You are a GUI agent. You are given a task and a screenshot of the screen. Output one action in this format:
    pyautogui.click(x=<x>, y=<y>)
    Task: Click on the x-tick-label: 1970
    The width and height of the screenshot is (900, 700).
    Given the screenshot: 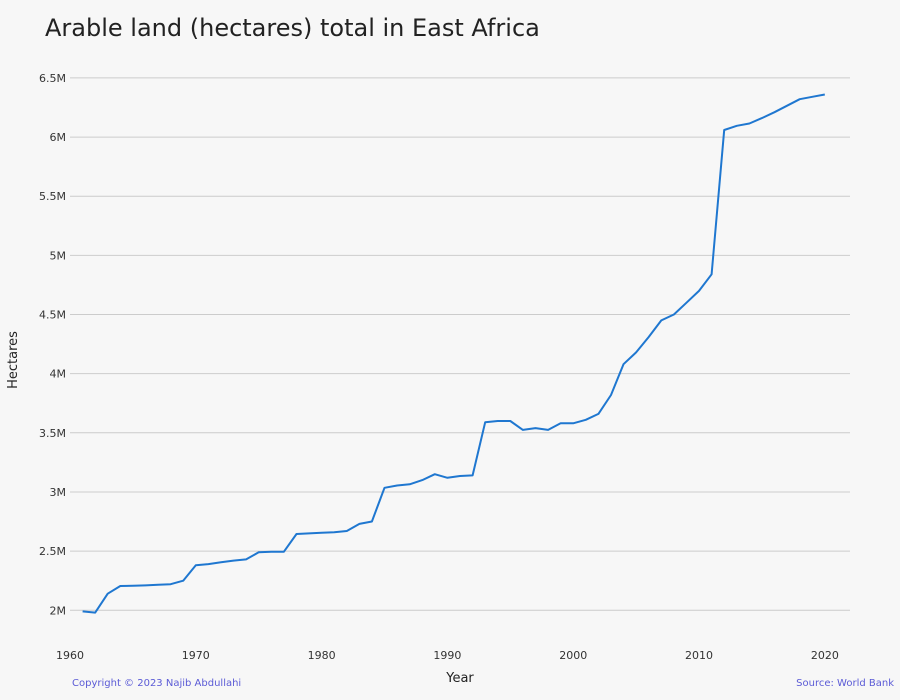 What is the action you would take?
    pyautogui.click(x=196, y=655)
    